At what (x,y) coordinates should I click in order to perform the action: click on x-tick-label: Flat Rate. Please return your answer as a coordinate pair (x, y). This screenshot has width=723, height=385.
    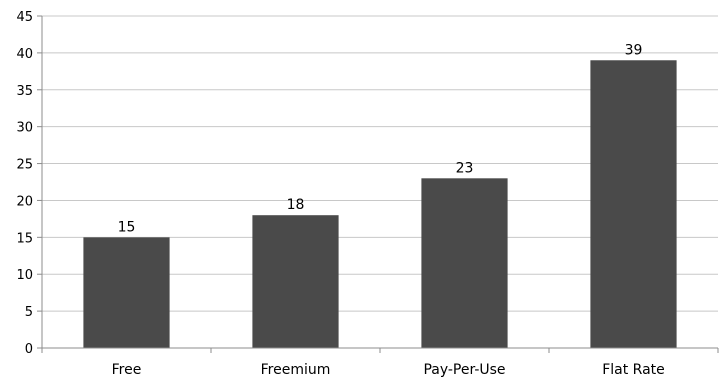
    Looking at the image, I should click on (633, 370).